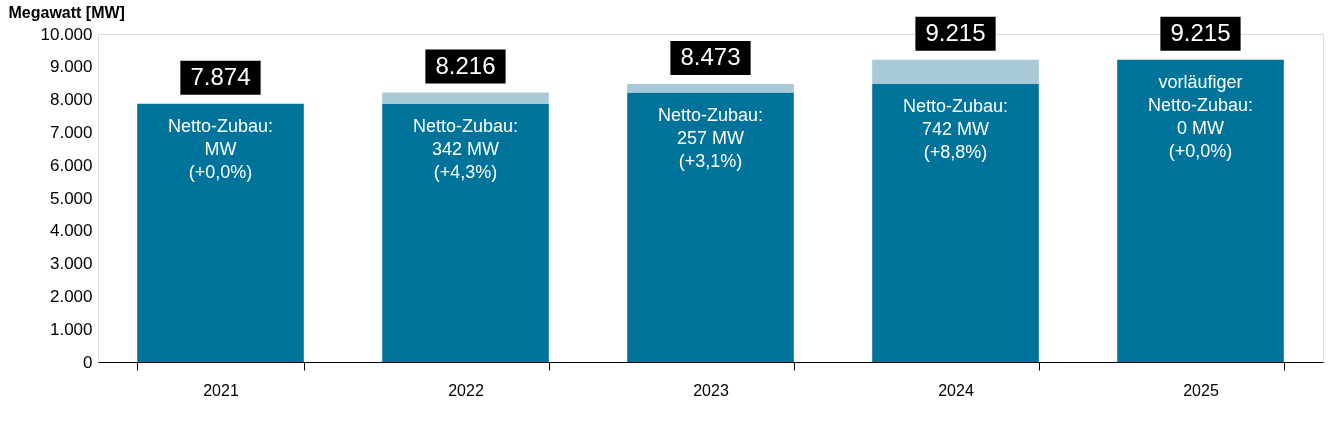 This screenshot has height=424, width=1338. What do you see at coordinates (71, 198) in the screenshot?
I see `y-tick-label: 5.000` at bounding box center [71, 198].